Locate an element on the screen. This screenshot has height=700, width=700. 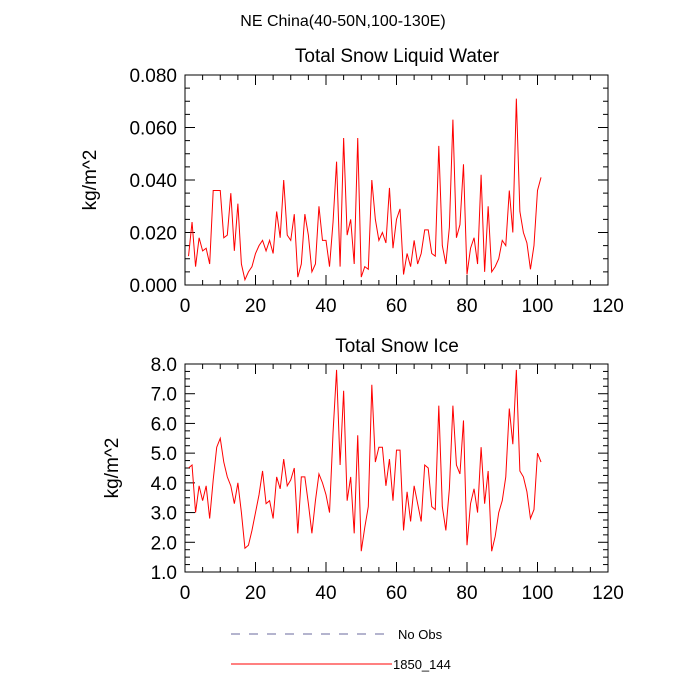
y-tick-label: 7.0 is located at coordinates (164, 395).